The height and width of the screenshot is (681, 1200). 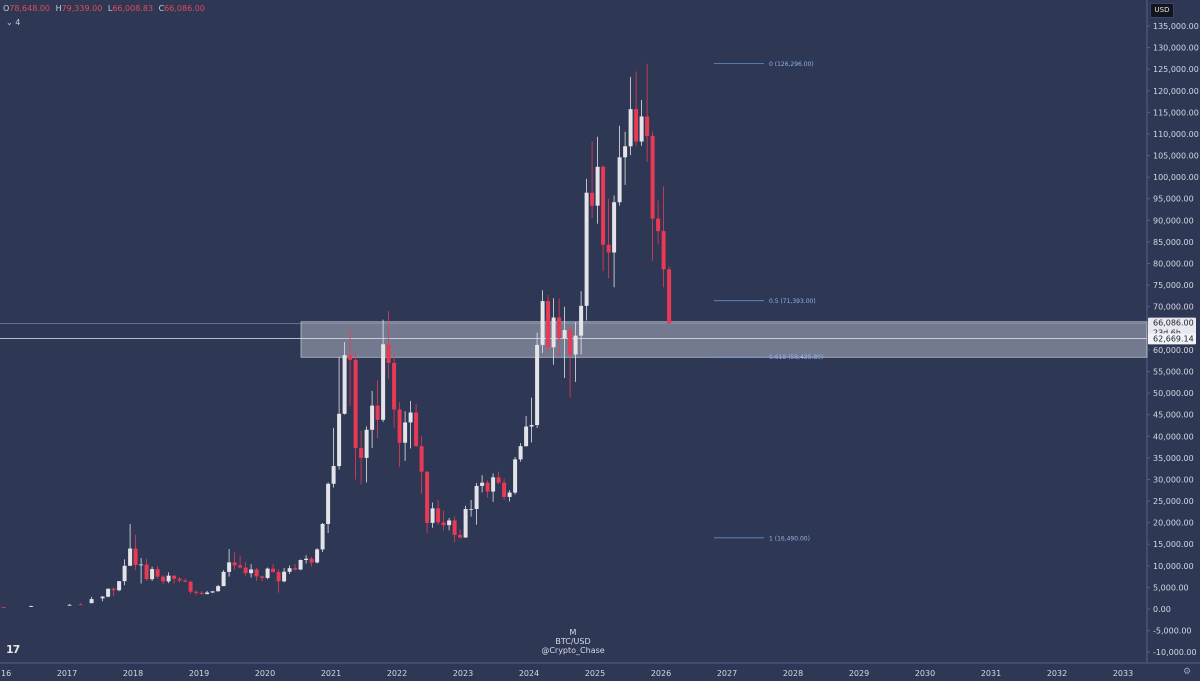 I want to click on price-tick-label: 135,000.00, so click(x=1176, y=26).